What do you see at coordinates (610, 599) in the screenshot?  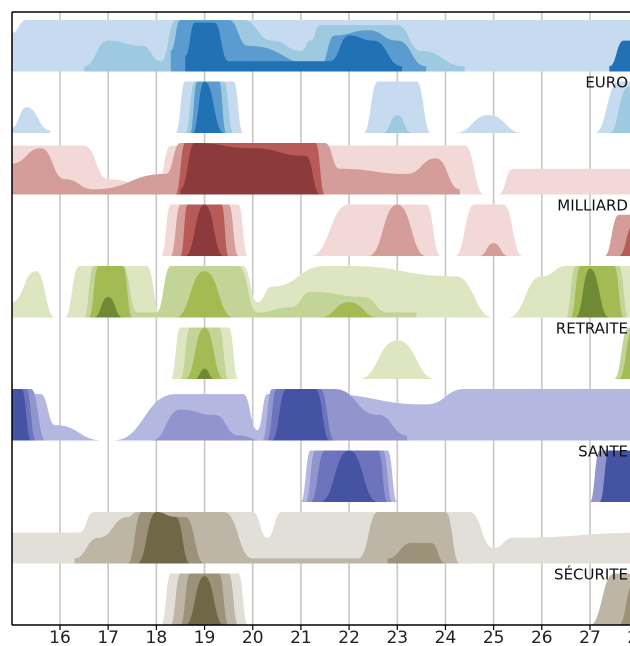 I see `band-sécurite-row2-4` at bounding box center [610, 599].